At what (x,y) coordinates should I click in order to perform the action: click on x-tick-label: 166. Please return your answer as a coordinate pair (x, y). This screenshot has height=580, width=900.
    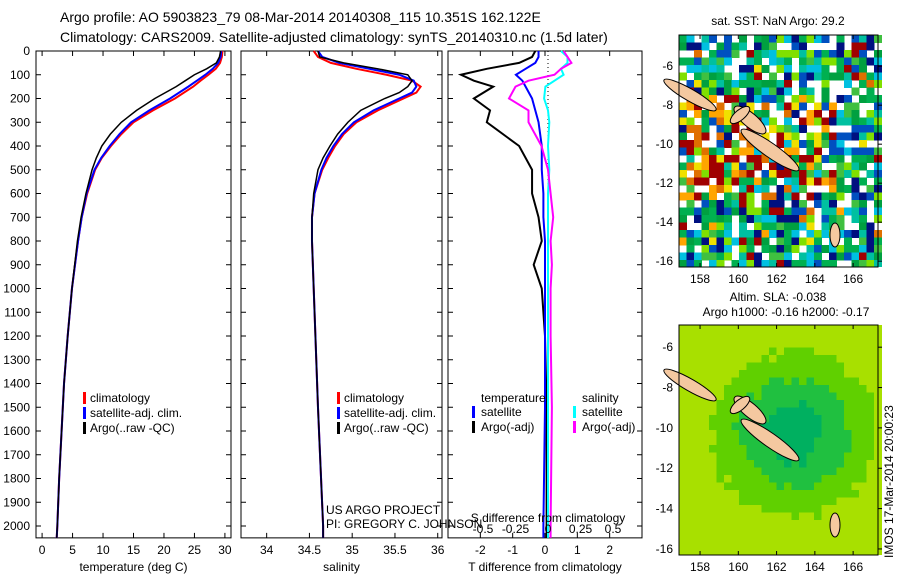
    Looking at the image, I should click on (853, 567).